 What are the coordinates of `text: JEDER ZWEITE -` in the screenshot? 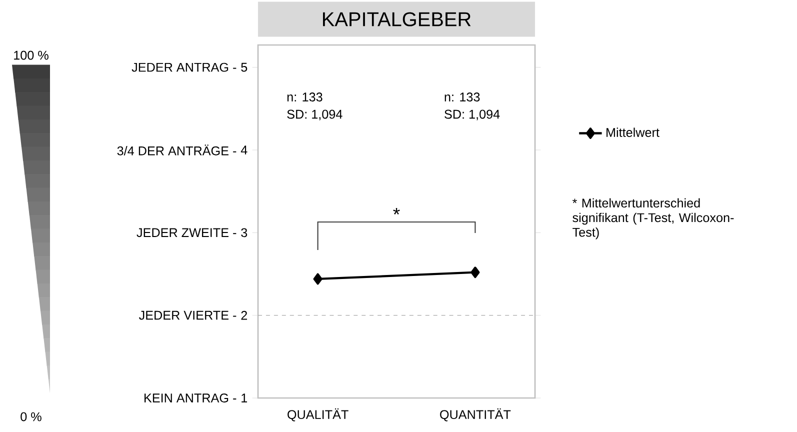 It's located at (186, 233).